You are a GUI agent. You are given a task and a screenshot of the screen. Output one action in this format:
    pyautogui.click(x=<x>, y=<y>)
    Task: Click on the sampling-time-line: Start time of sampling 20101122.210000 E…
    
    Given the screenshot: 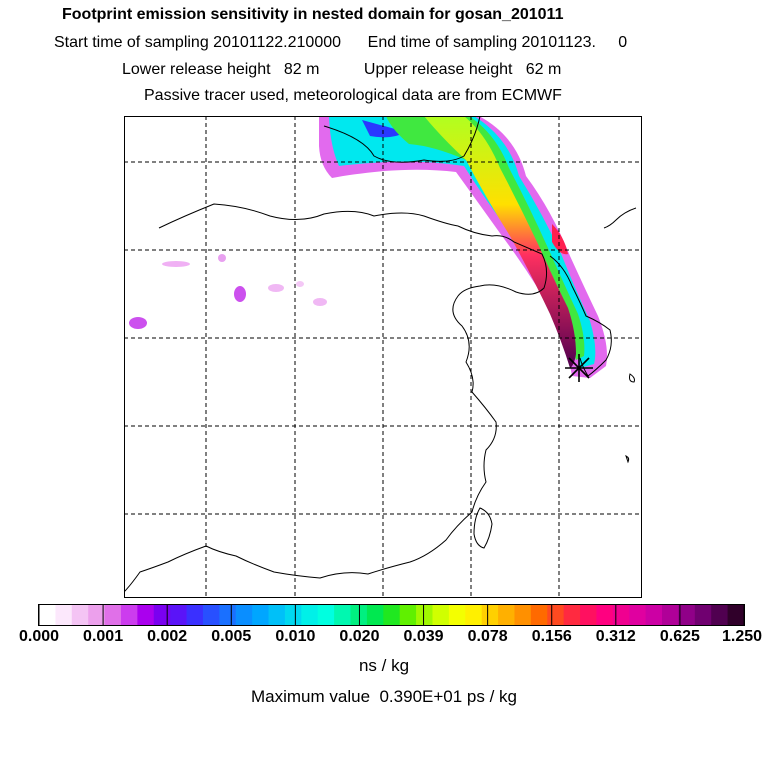 What is the action you would take?
    pyautogui.click(x=341, y=42)
    